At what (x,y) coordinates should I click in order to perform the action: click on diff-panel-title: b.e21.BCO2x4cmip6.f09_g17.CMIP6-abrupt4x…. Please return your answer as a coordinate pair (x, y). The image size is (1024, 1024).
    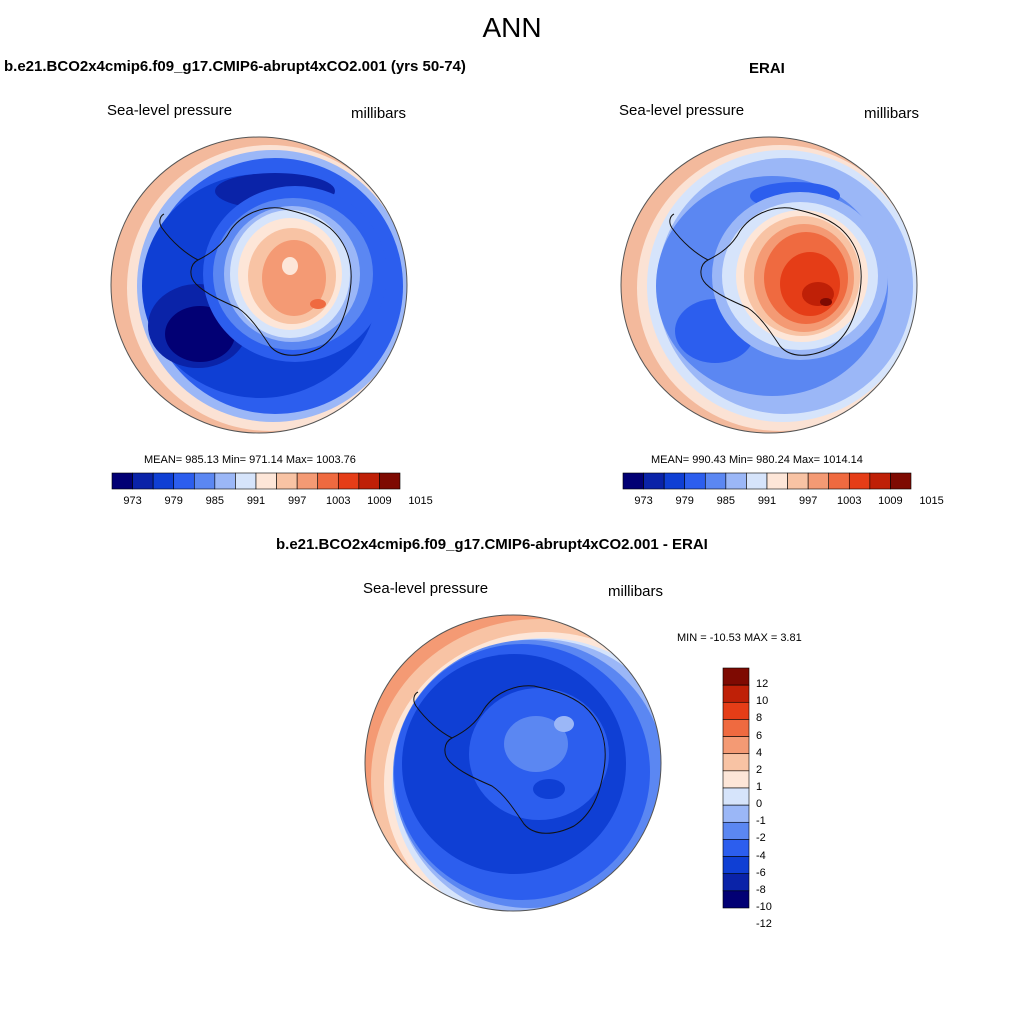
    Looking at the image, I should click on (492, 544).